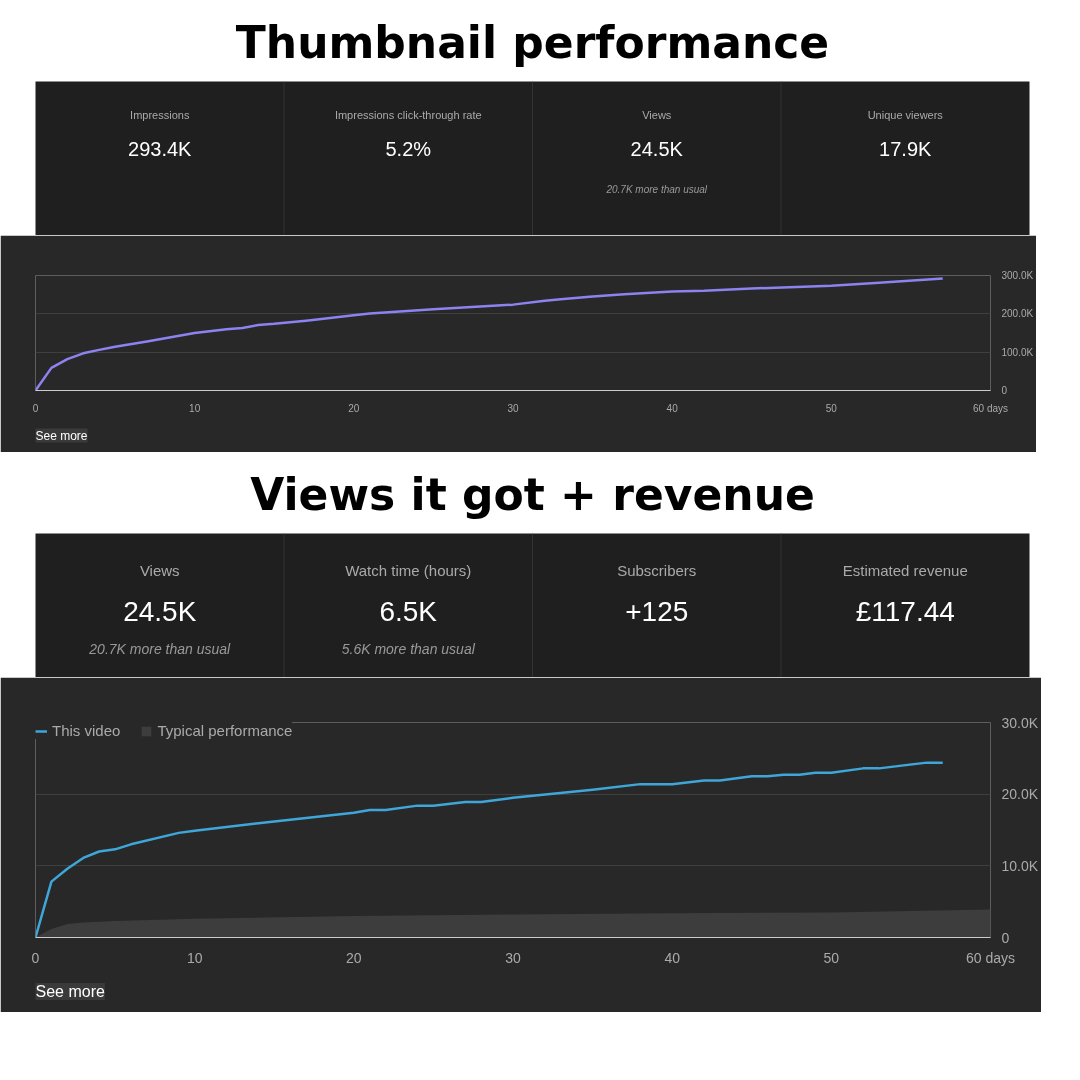 This screenshot has height=1080, width=1080. I want to click on category-label: Impressions click-through rate, so click(408, 115).